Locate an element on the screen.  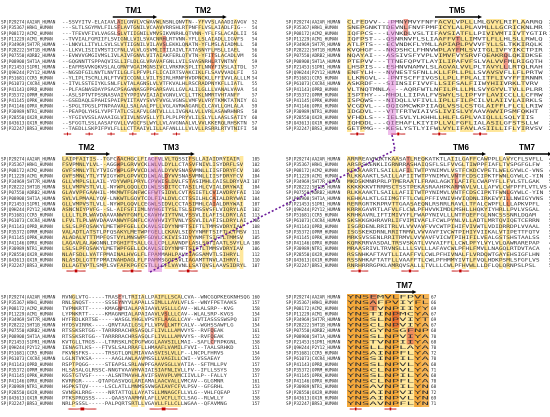
position-number: 59 is located at coordinates (255, 62).